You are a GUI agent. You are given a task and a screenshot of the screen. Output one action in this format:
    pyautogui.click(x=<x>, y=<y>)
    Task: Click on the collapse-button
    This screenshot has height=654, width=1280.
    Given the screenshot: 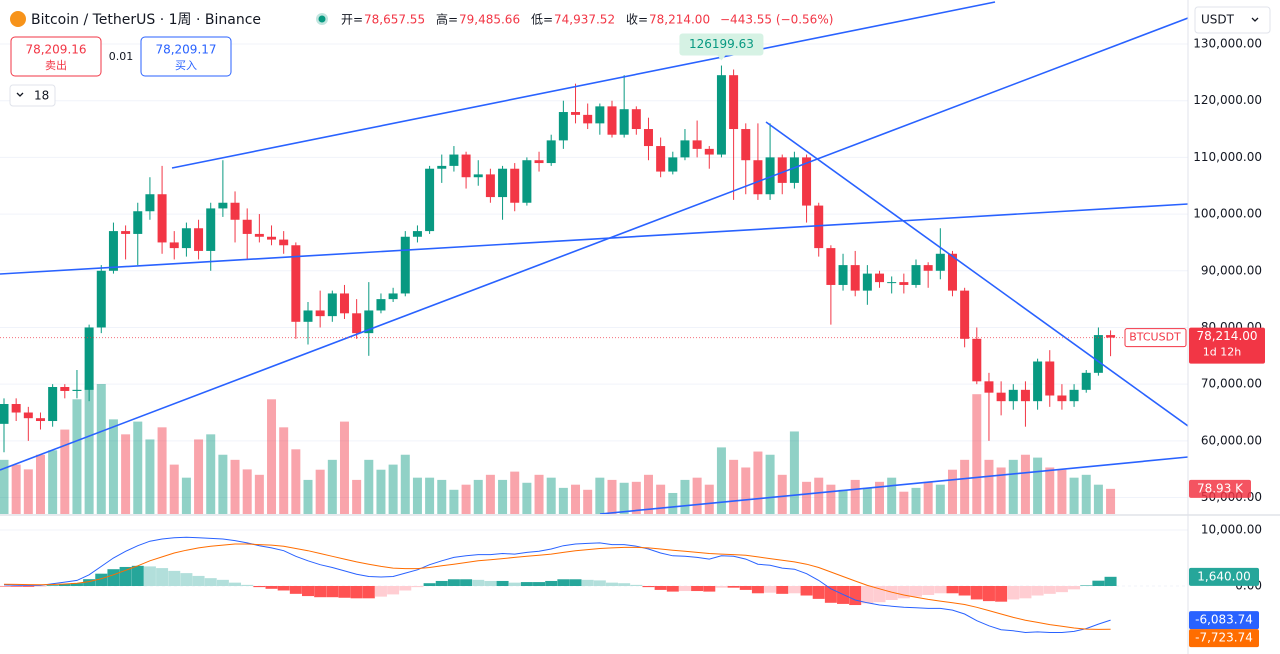 What is the action you would take?
    pyautogui.click(x=32, y=95)
    